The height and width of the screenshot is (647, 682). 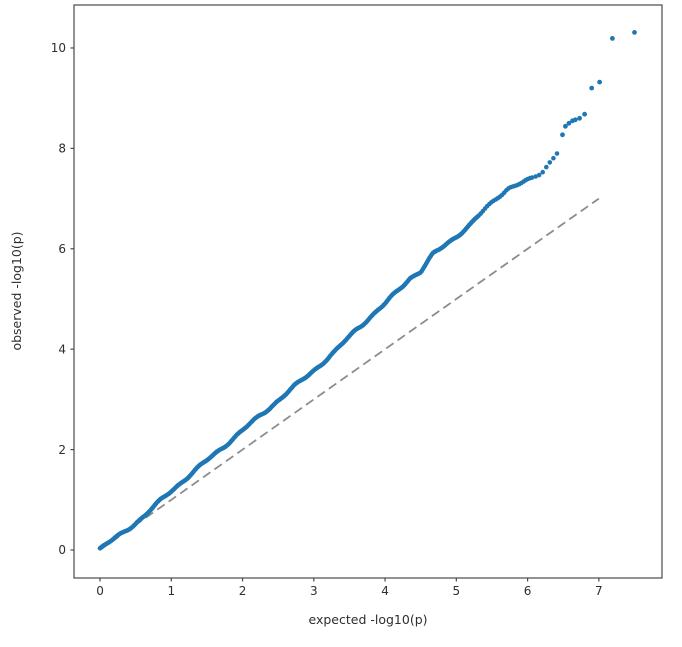 What do you see at coordinates (62, 149) in the screenshot?
I see `y-tick-label: 8` at bounding box center [62, 149].